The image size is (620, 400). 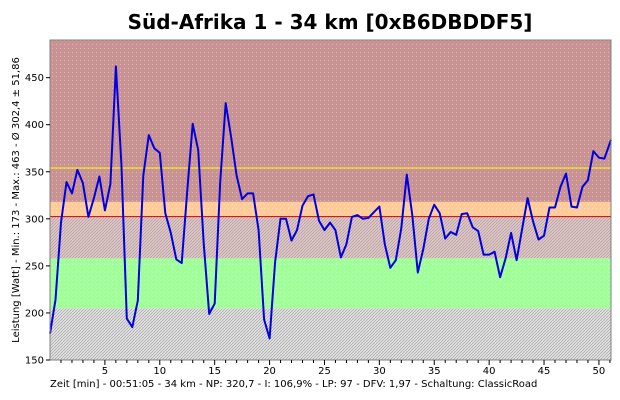 I want to click on y-axis: 150 200 250 300 350 400 450, so click(x=37, y=220).